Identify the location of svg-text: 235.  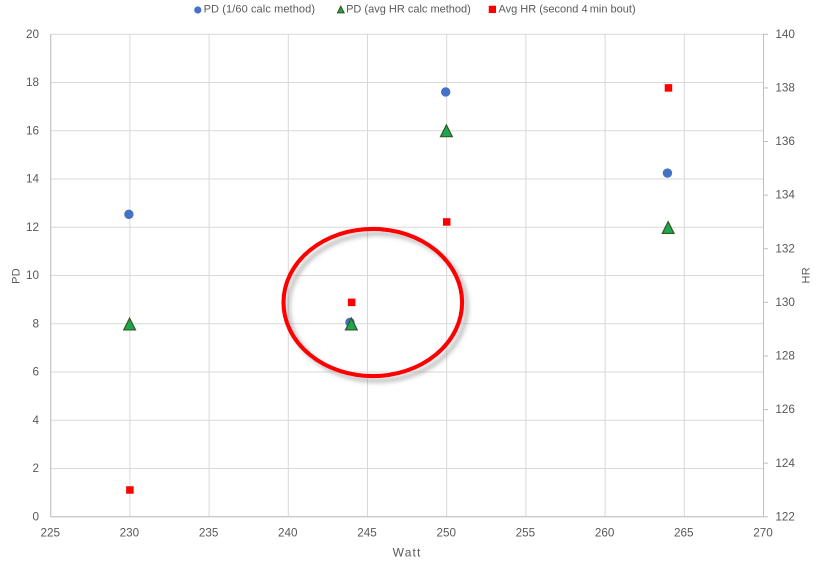
(209, 532).